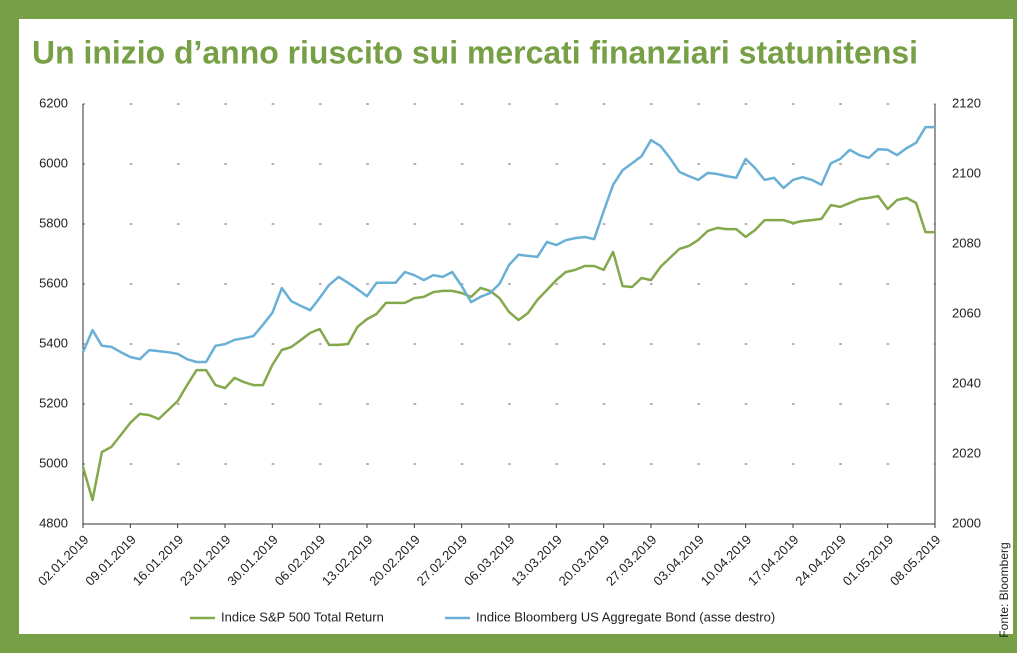 This screenshot has width=1017, height=653. Describe the element at coordinates (966, 382) in the screenshot. I see `y2-tick-label: 2040` at that location.